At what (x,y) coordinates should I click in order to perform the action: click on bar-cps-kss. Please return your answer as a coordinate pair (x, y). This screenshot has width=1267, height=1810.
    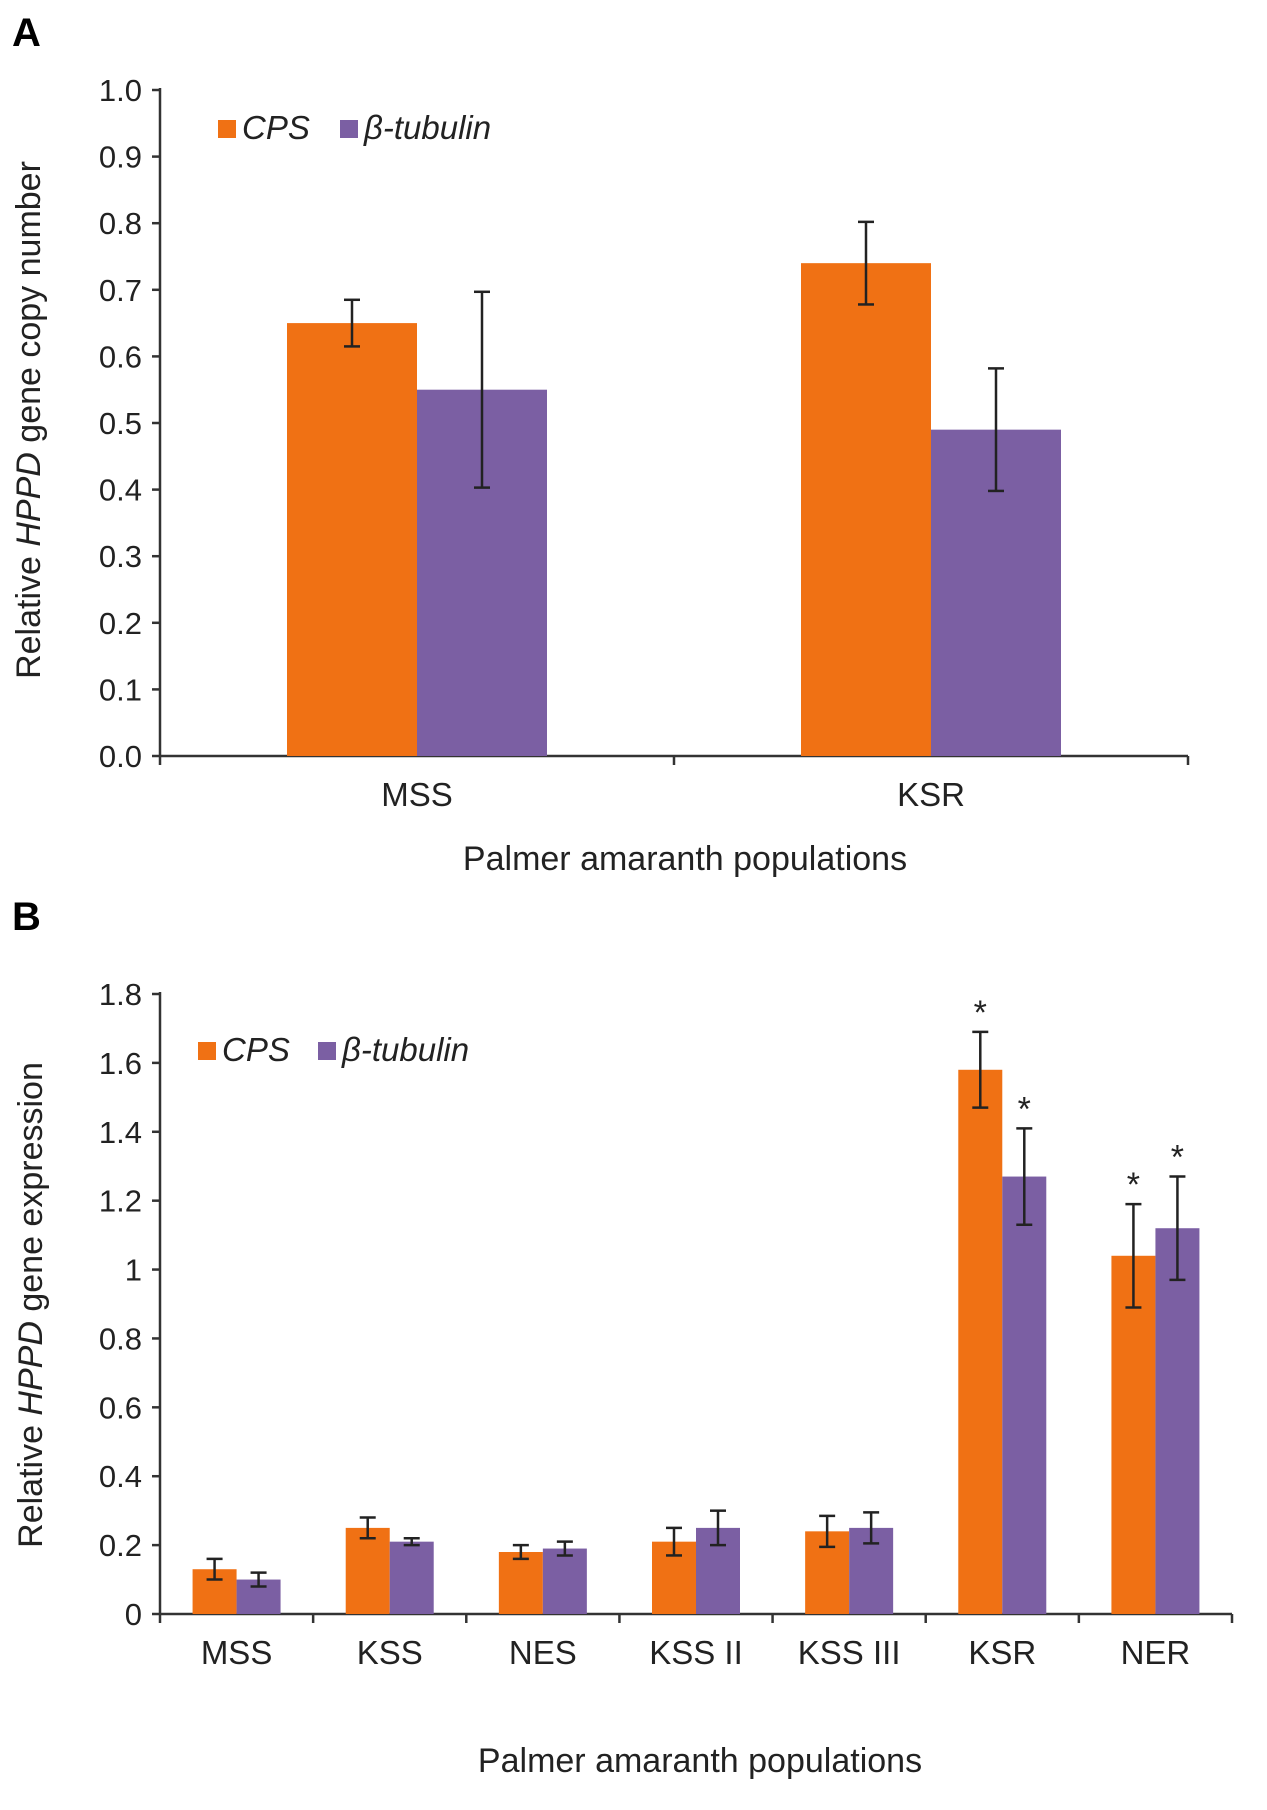
    Looking at the image, I should click on (367, 1570).